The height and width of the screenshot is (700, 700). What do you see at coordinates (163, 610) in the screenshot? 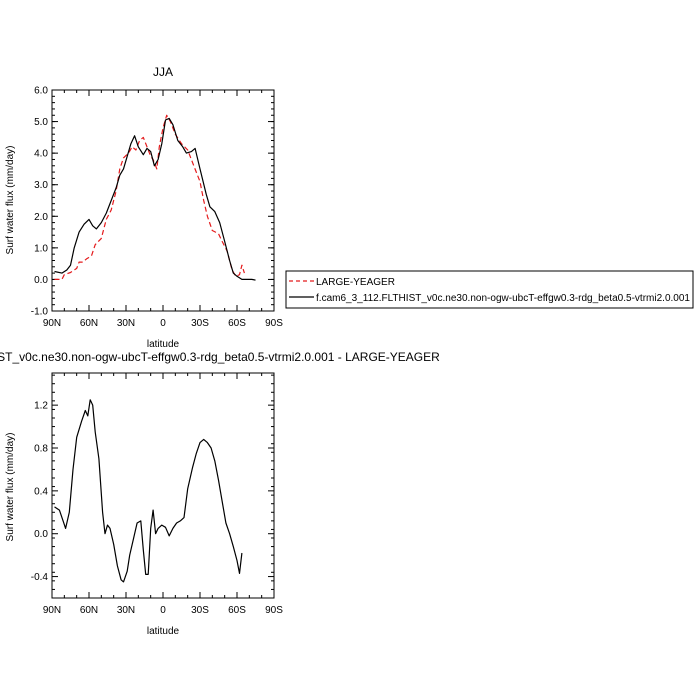
I see `bottom-x-tick-label: 0` at bounding box center [163, 610].